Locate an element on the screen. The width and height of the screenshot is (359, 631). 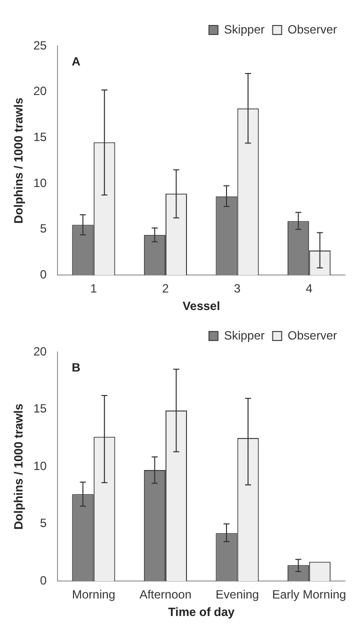
x-tick-label: 3 is located at coordinates (237, 289).